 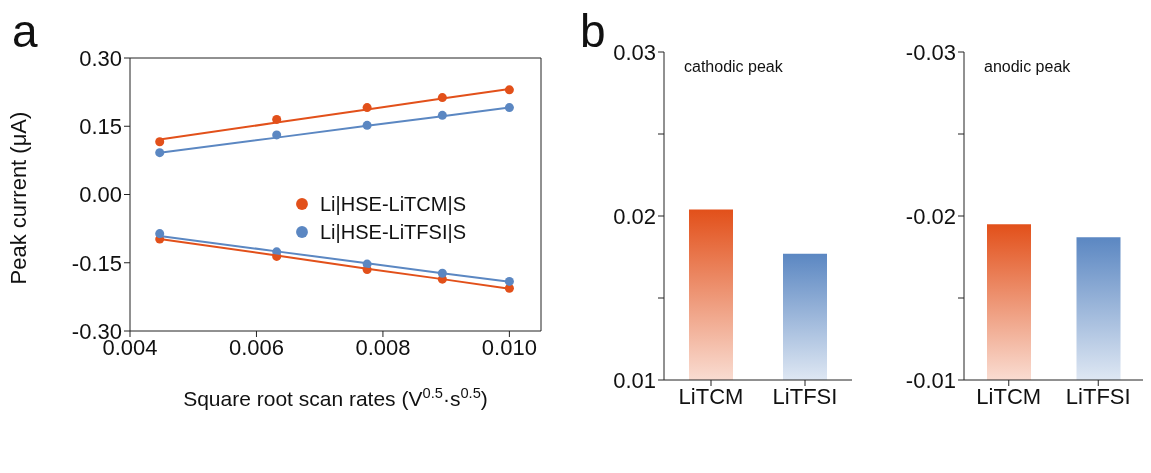 What do you see at coordinates (930, 216) in the screenshot?
I see `y-tick-label: -0.02` at bounding box center [930, 216].